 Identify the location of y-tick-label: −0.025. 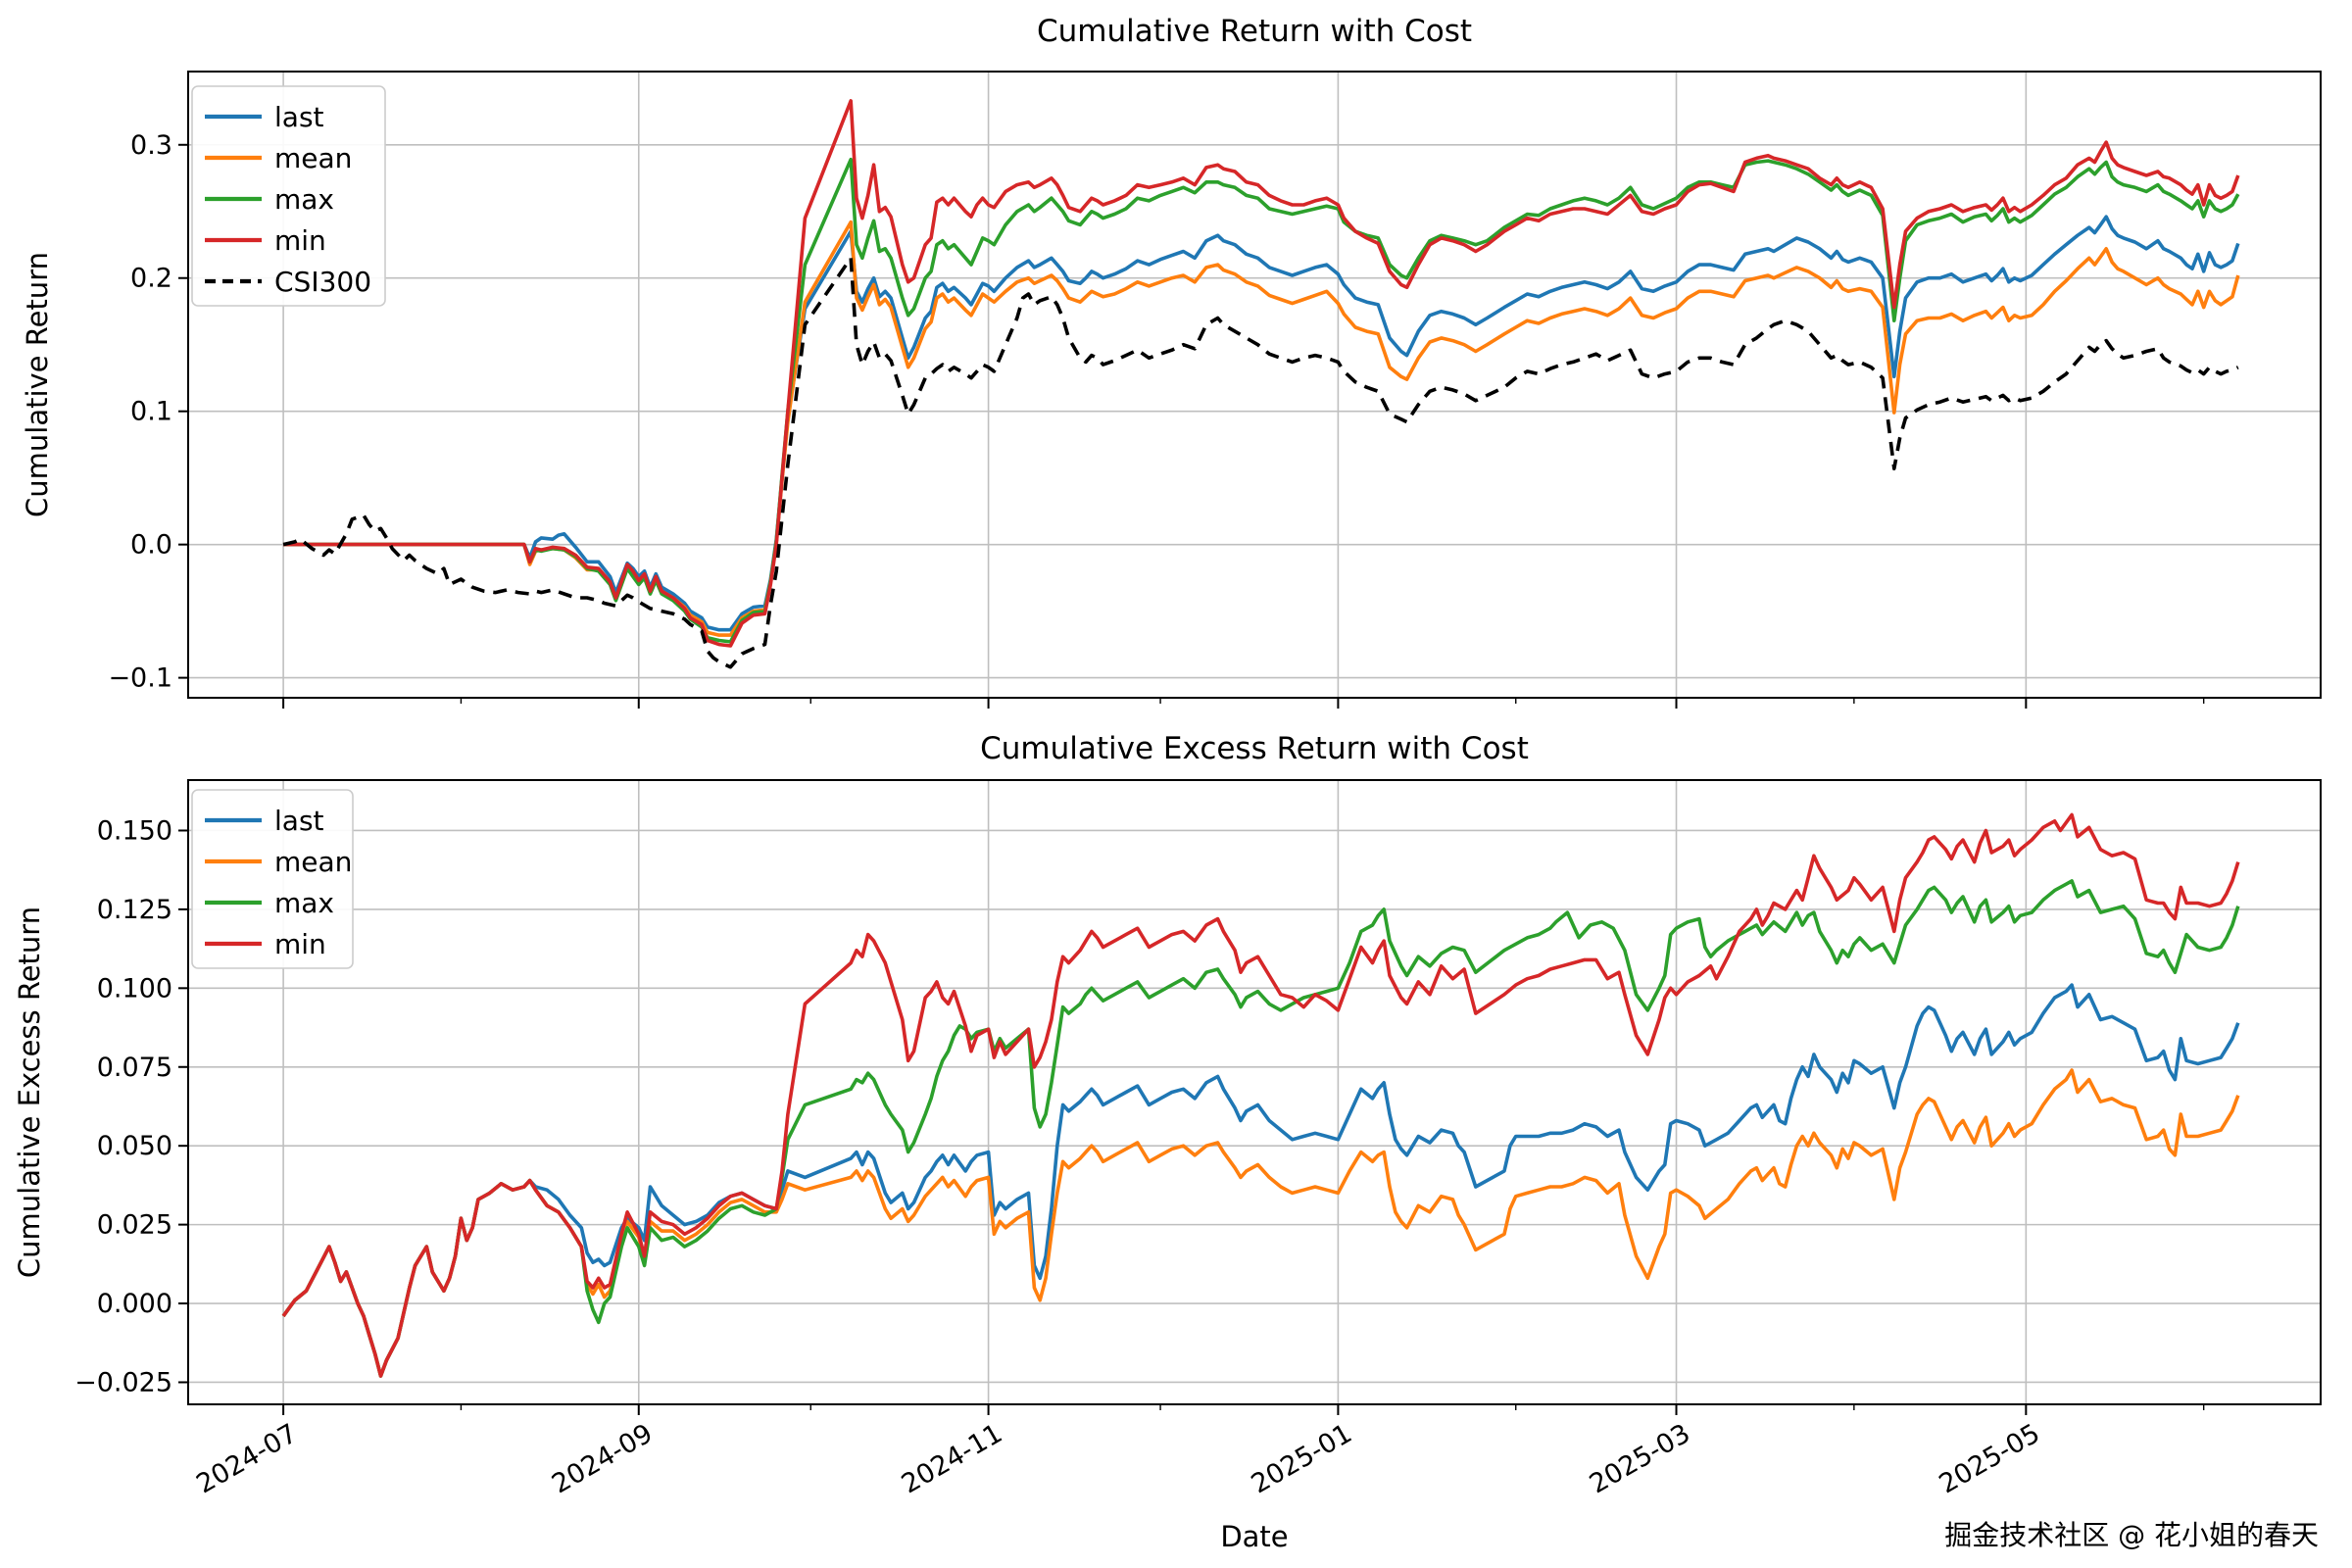
(123, 1382).